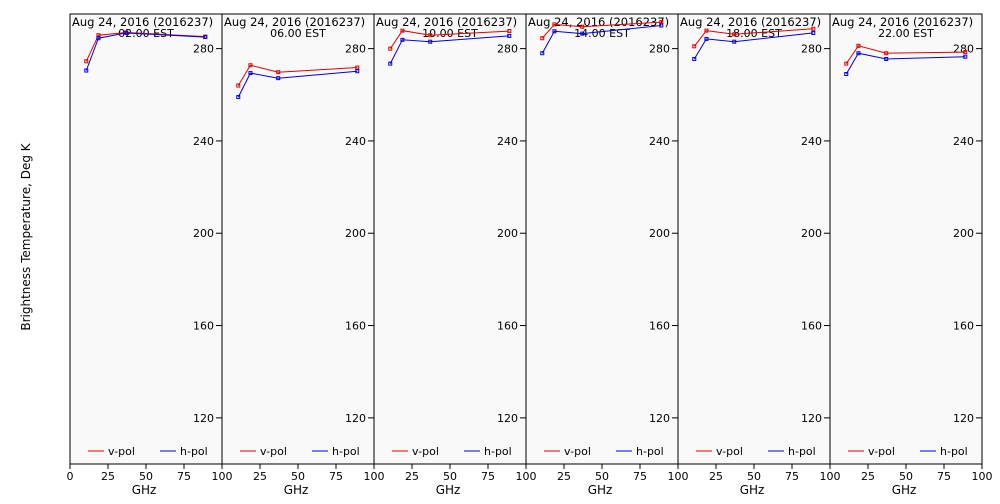 The width and height of the screenshot is (1000, 504). Describe the element at coordinates (26, 236) in the screenshot. I see `y-axis-label: Brightness Temperature, Deg K` at that location.